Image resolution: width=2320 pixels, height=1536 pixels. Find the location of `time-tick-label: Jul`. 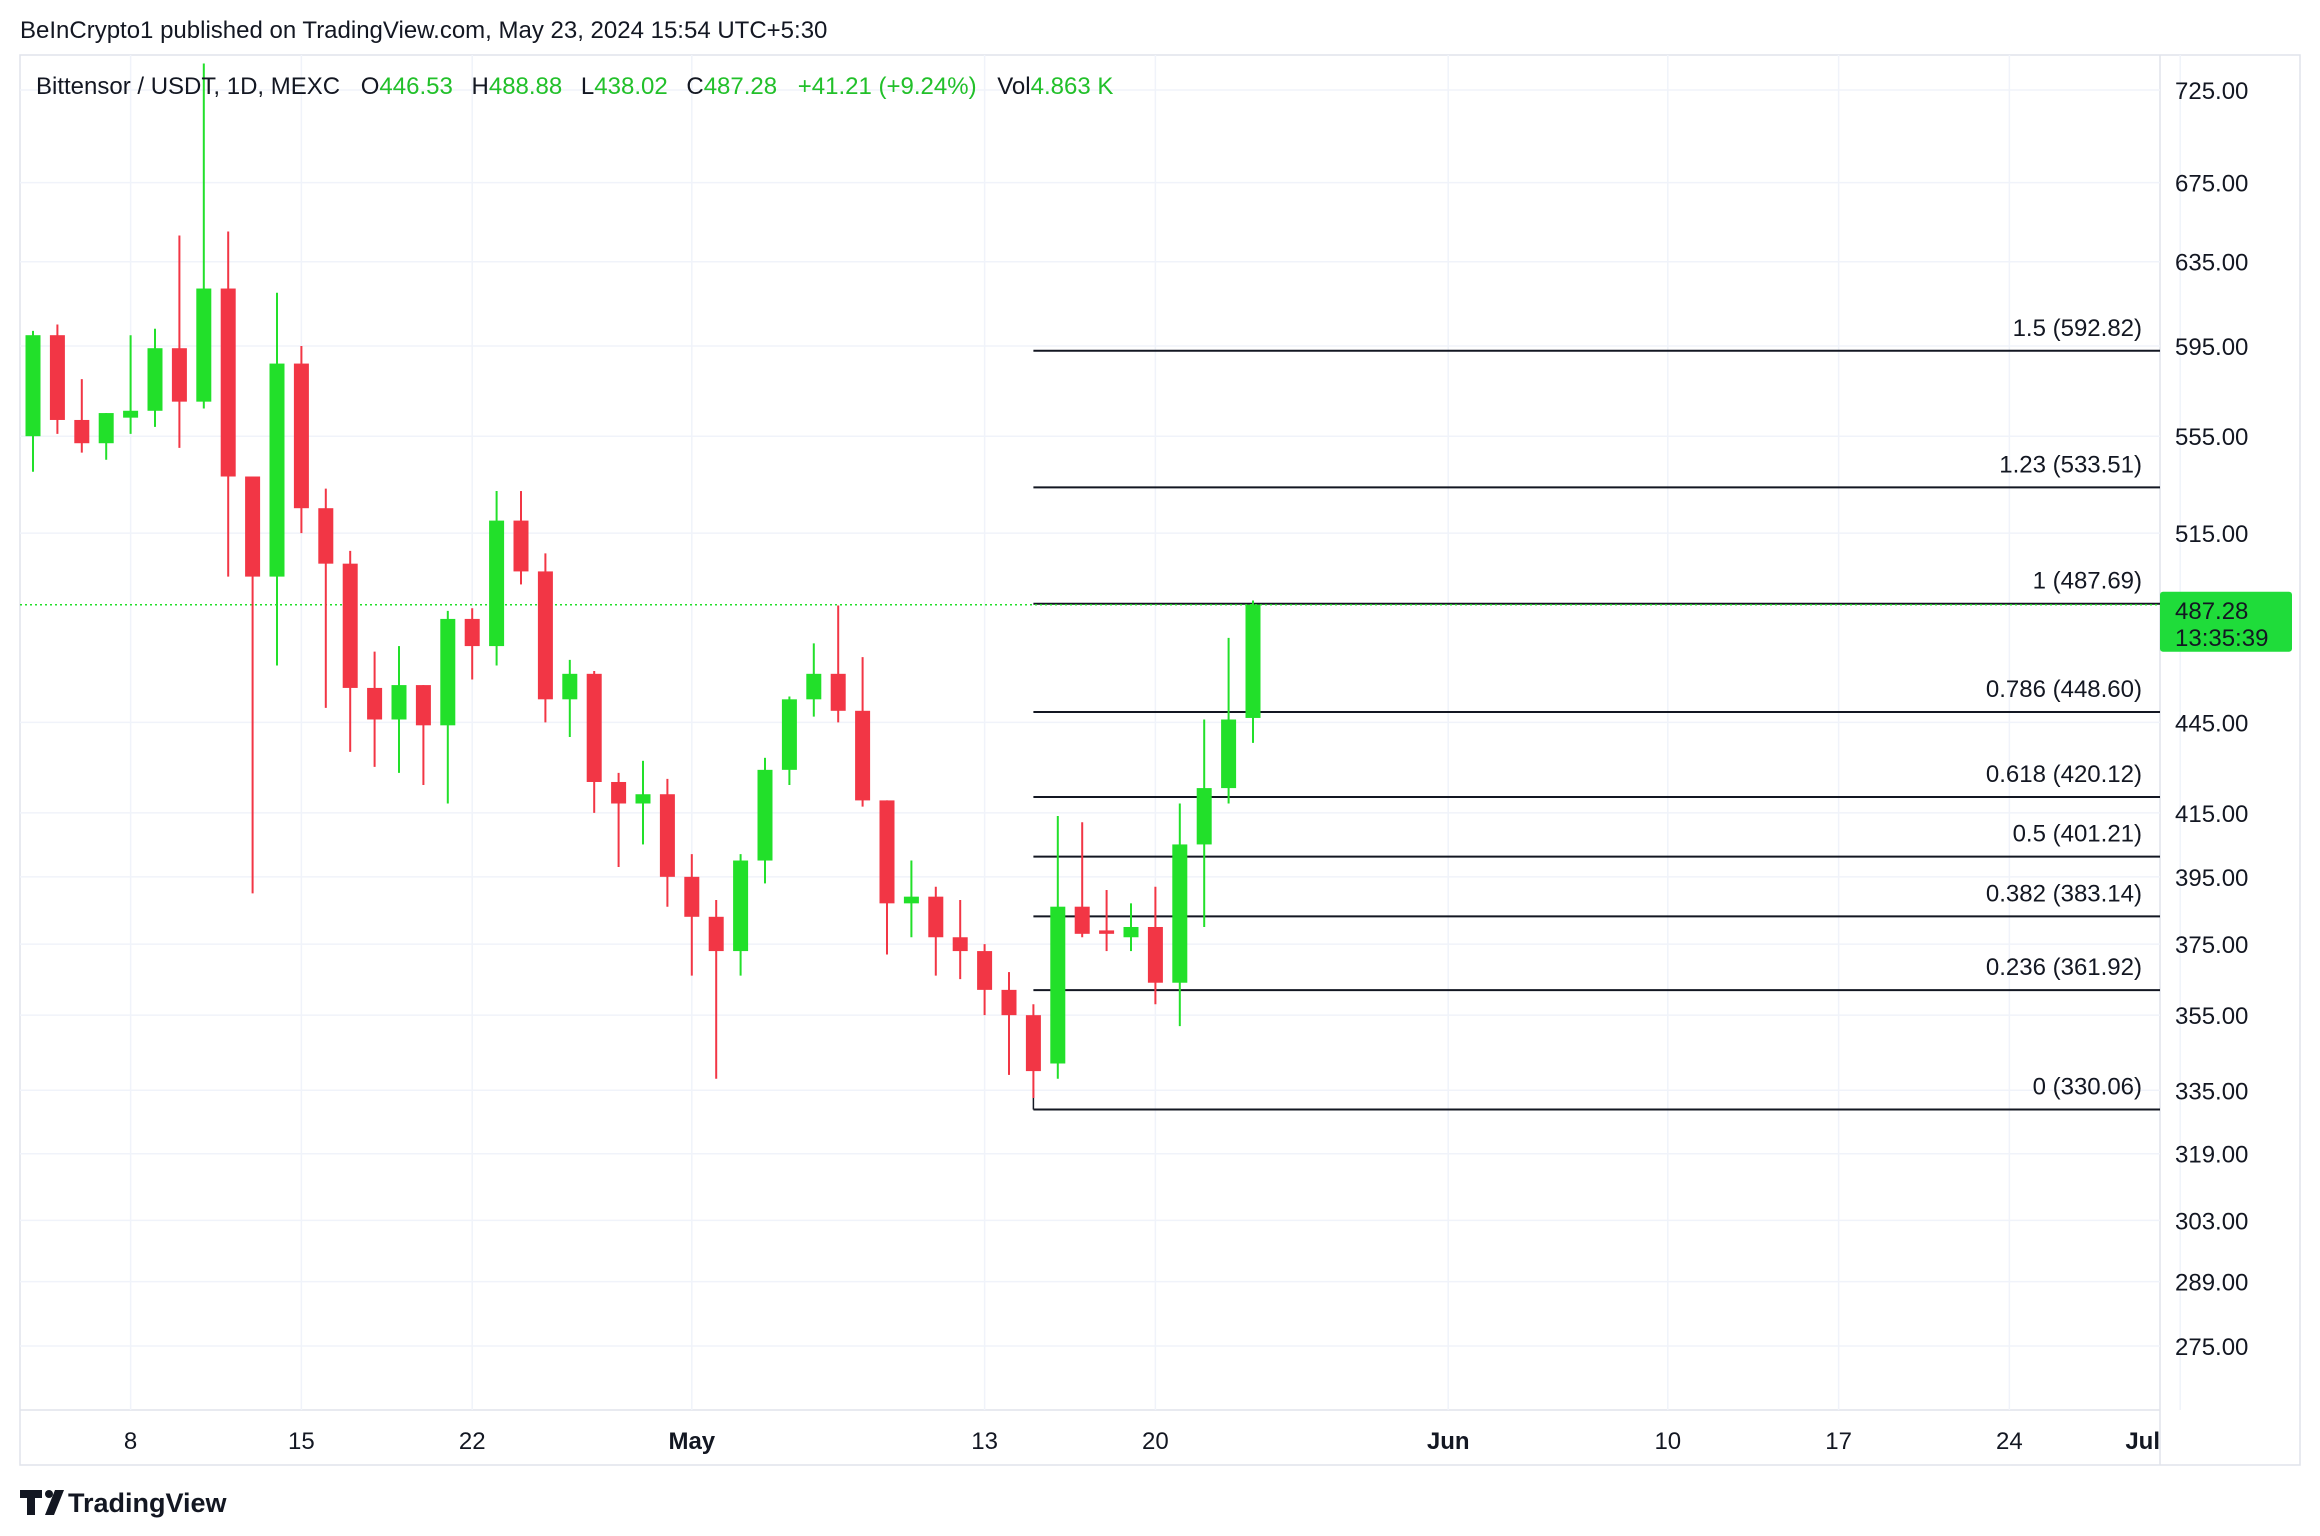

time-tick-label: Jul is located at coordinates (2142, 1441).